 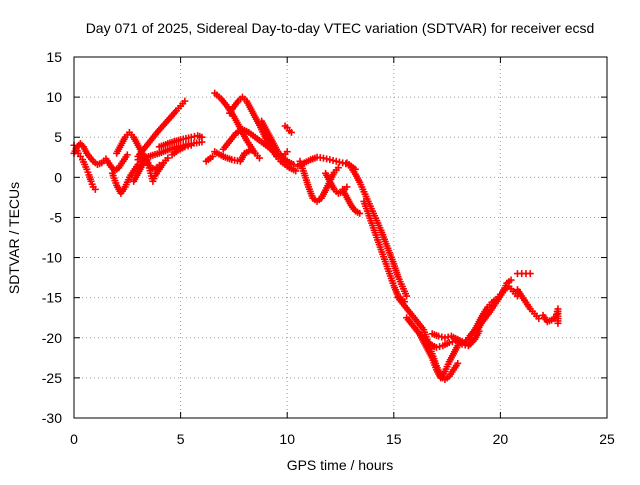 I want to click on x-tick-label: 15, so click(x=394, y=439).